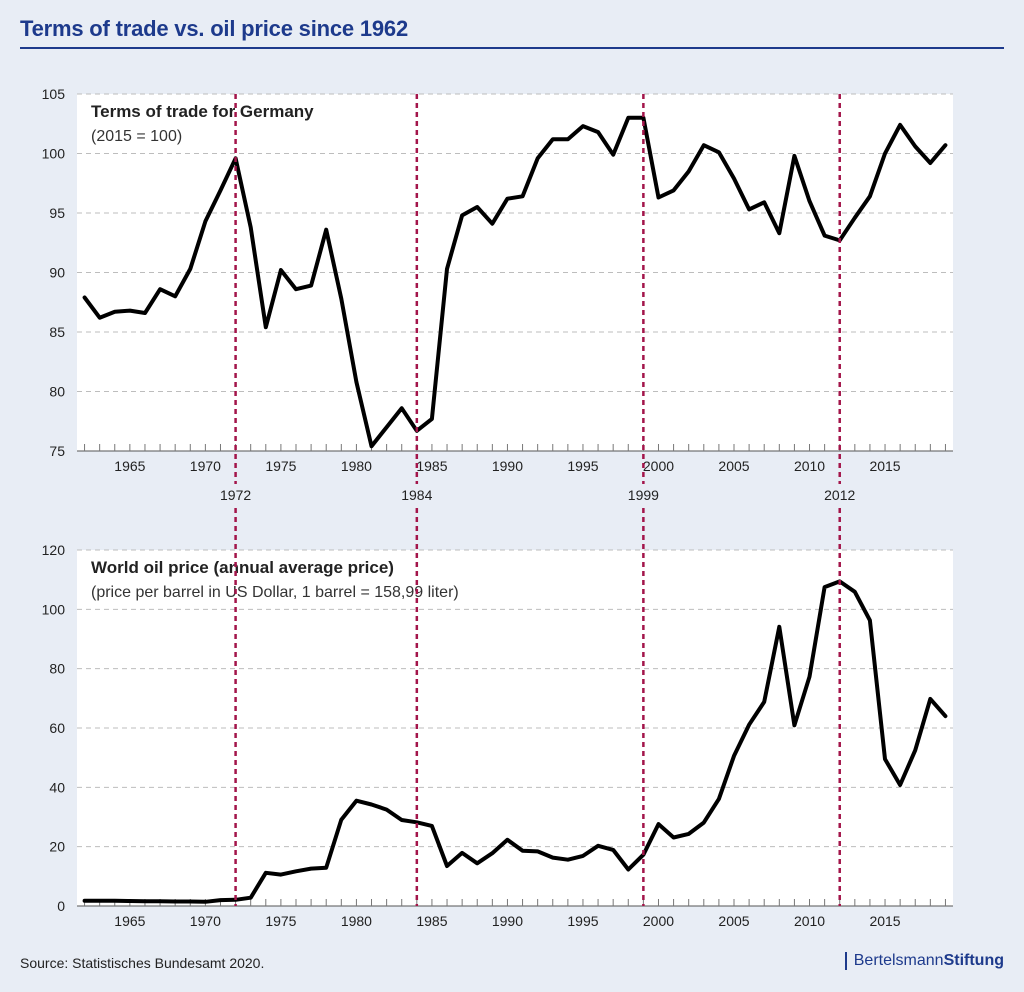 This screenshot has width=1024, height=992. Describe the element at coordinates (898, 960) in the screenshot. I see `brand-name-part1: Bertelsmann` at that location.